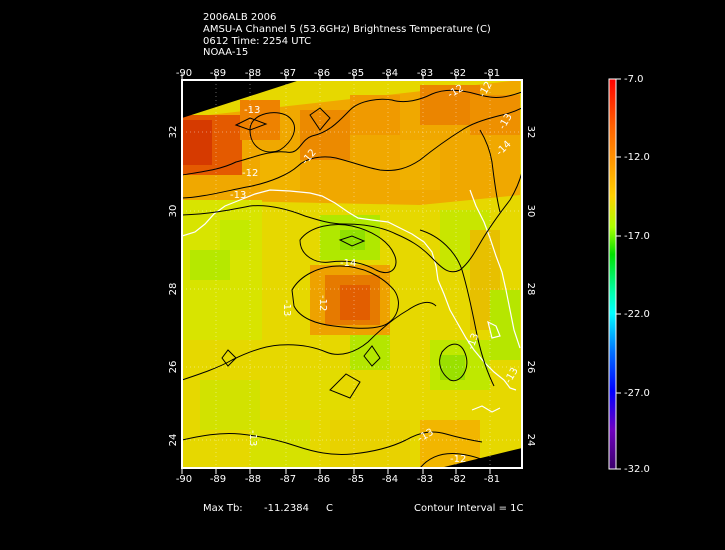 This screenshot has width=725, height=550. Describe the element at coordinates (240, 17) in the screenshot. I see `title-line-1: 2006ALB 2006` at that location.